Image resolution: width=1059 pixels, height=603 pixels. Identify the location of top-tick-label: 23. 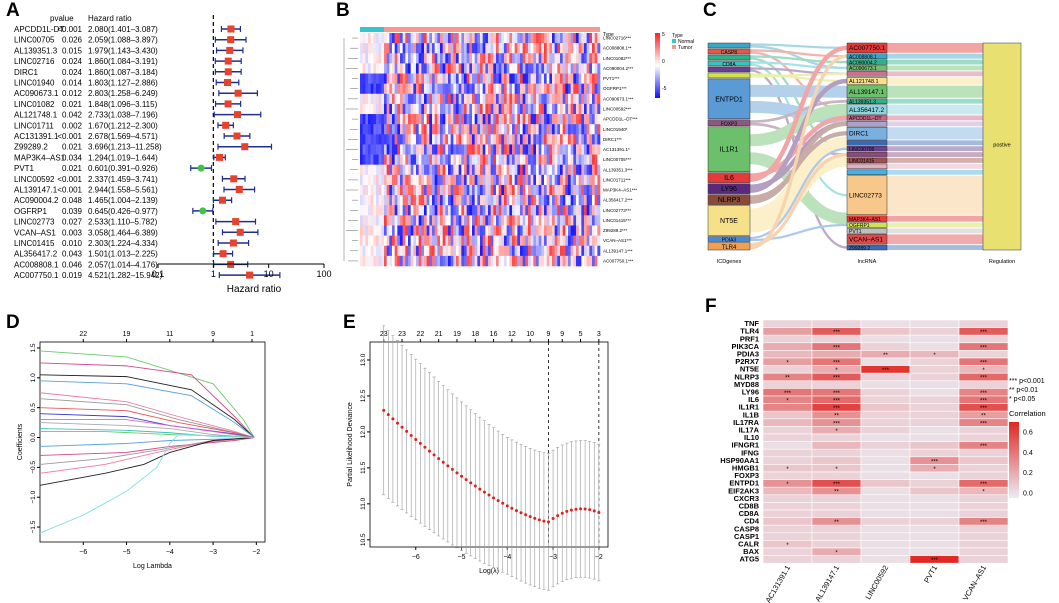
(402, 334).